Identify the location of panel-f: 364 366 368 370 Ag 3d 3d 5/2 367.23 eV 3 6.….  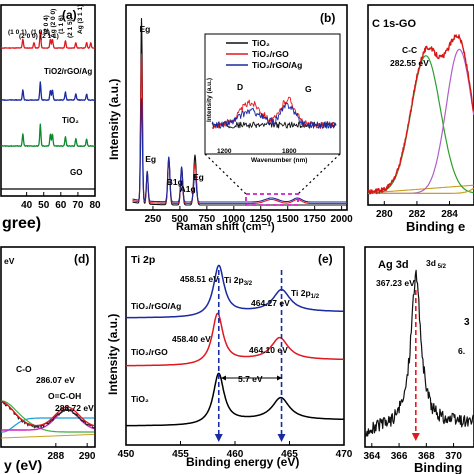
(418, 360).